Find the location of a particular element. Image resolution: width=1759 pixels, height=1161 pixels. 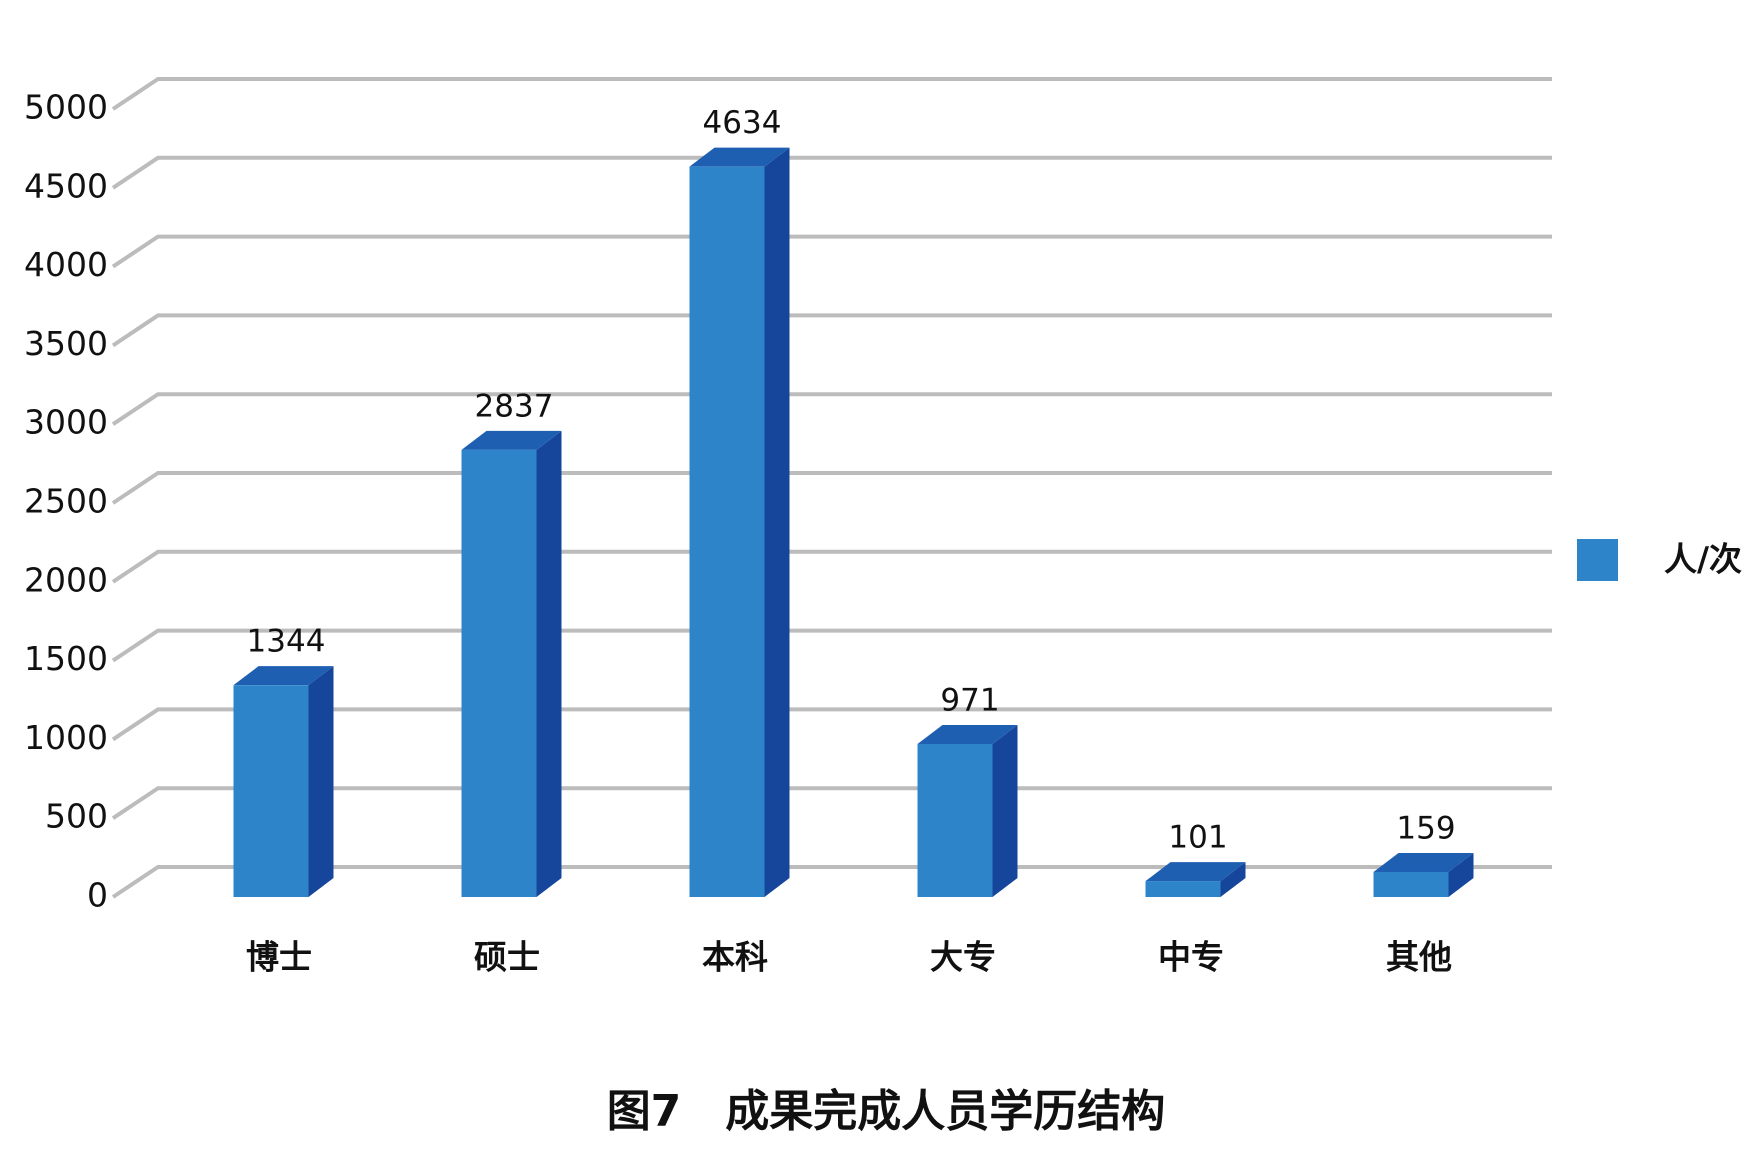

value-label: 1344 is located at coordinates (286, 642).